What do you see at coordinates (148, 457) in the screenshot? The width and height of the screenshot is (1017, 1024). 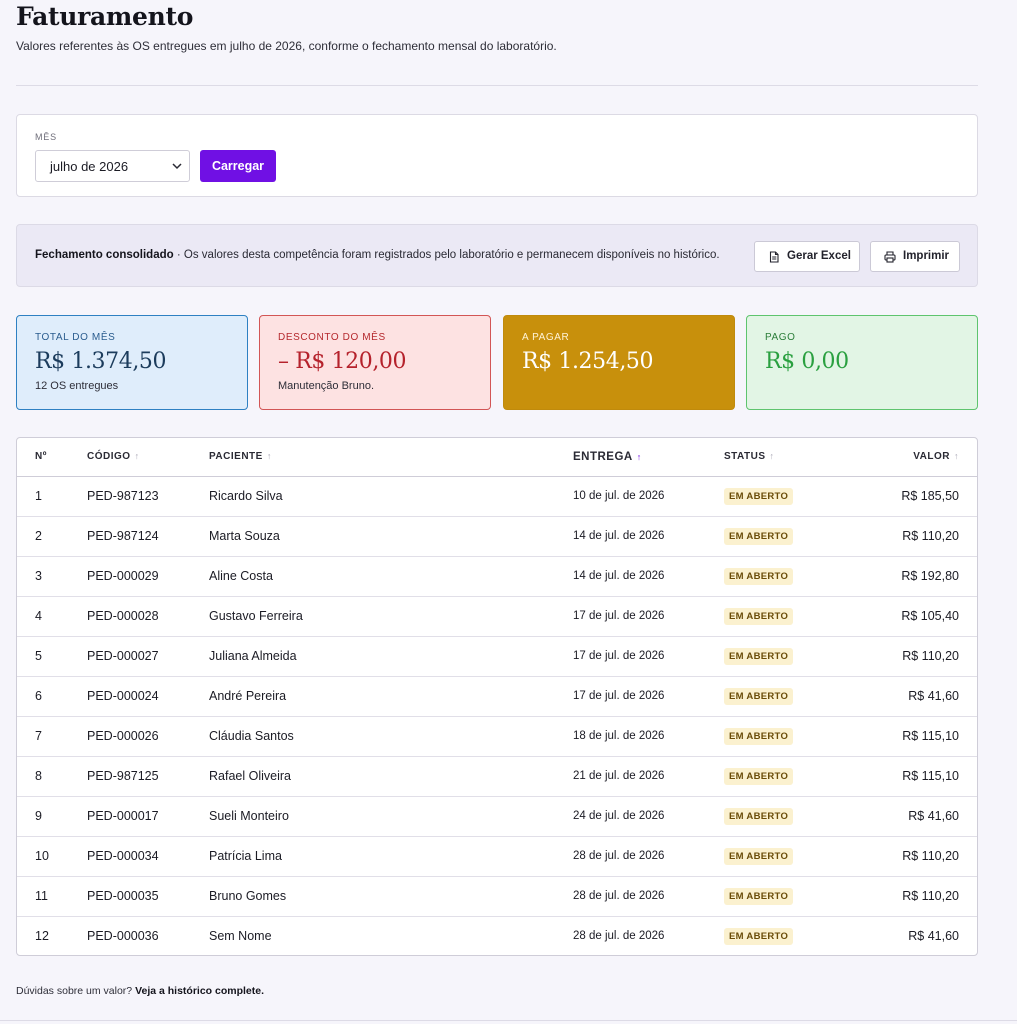 I see `column-code: CÓDIGO ↑` at bounding box center [148, 457].